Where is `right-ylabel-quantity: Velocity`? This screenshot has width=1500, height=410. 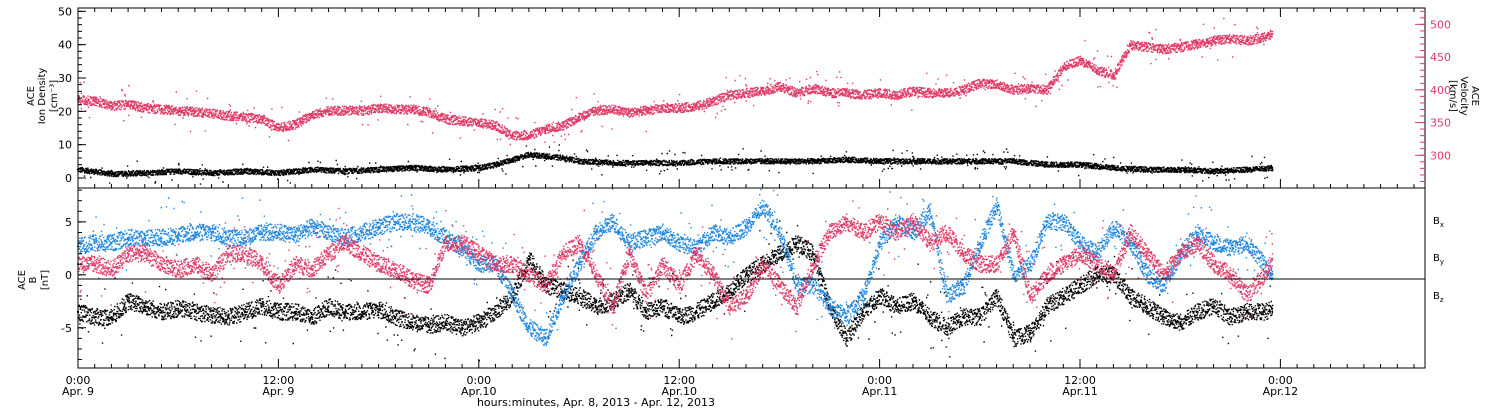
right-ylabel-quantity: Velocity is located at coordinates (1463, 95).